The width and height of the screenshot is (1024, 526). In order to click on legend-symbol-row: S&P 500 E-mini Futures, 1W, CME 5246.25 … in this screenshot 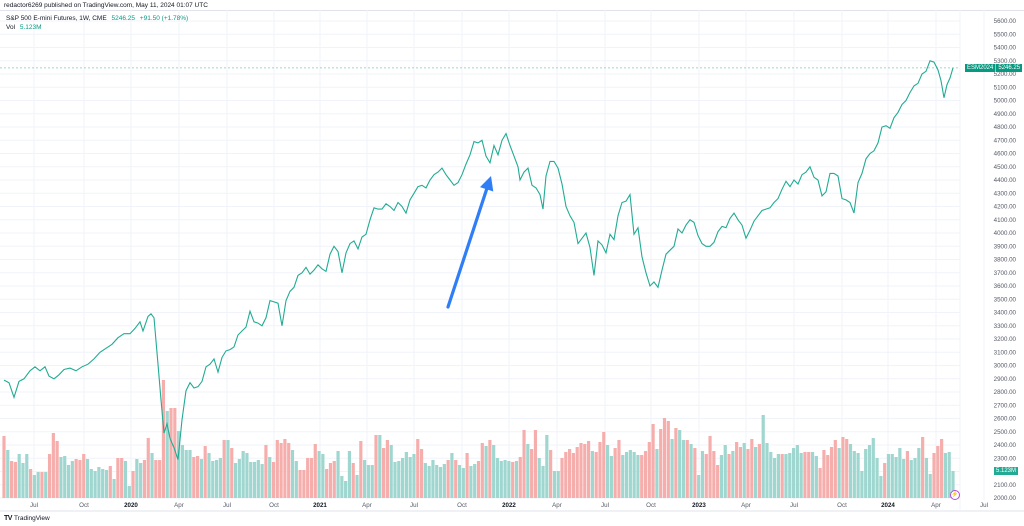, I will do `click(97, 18)`.